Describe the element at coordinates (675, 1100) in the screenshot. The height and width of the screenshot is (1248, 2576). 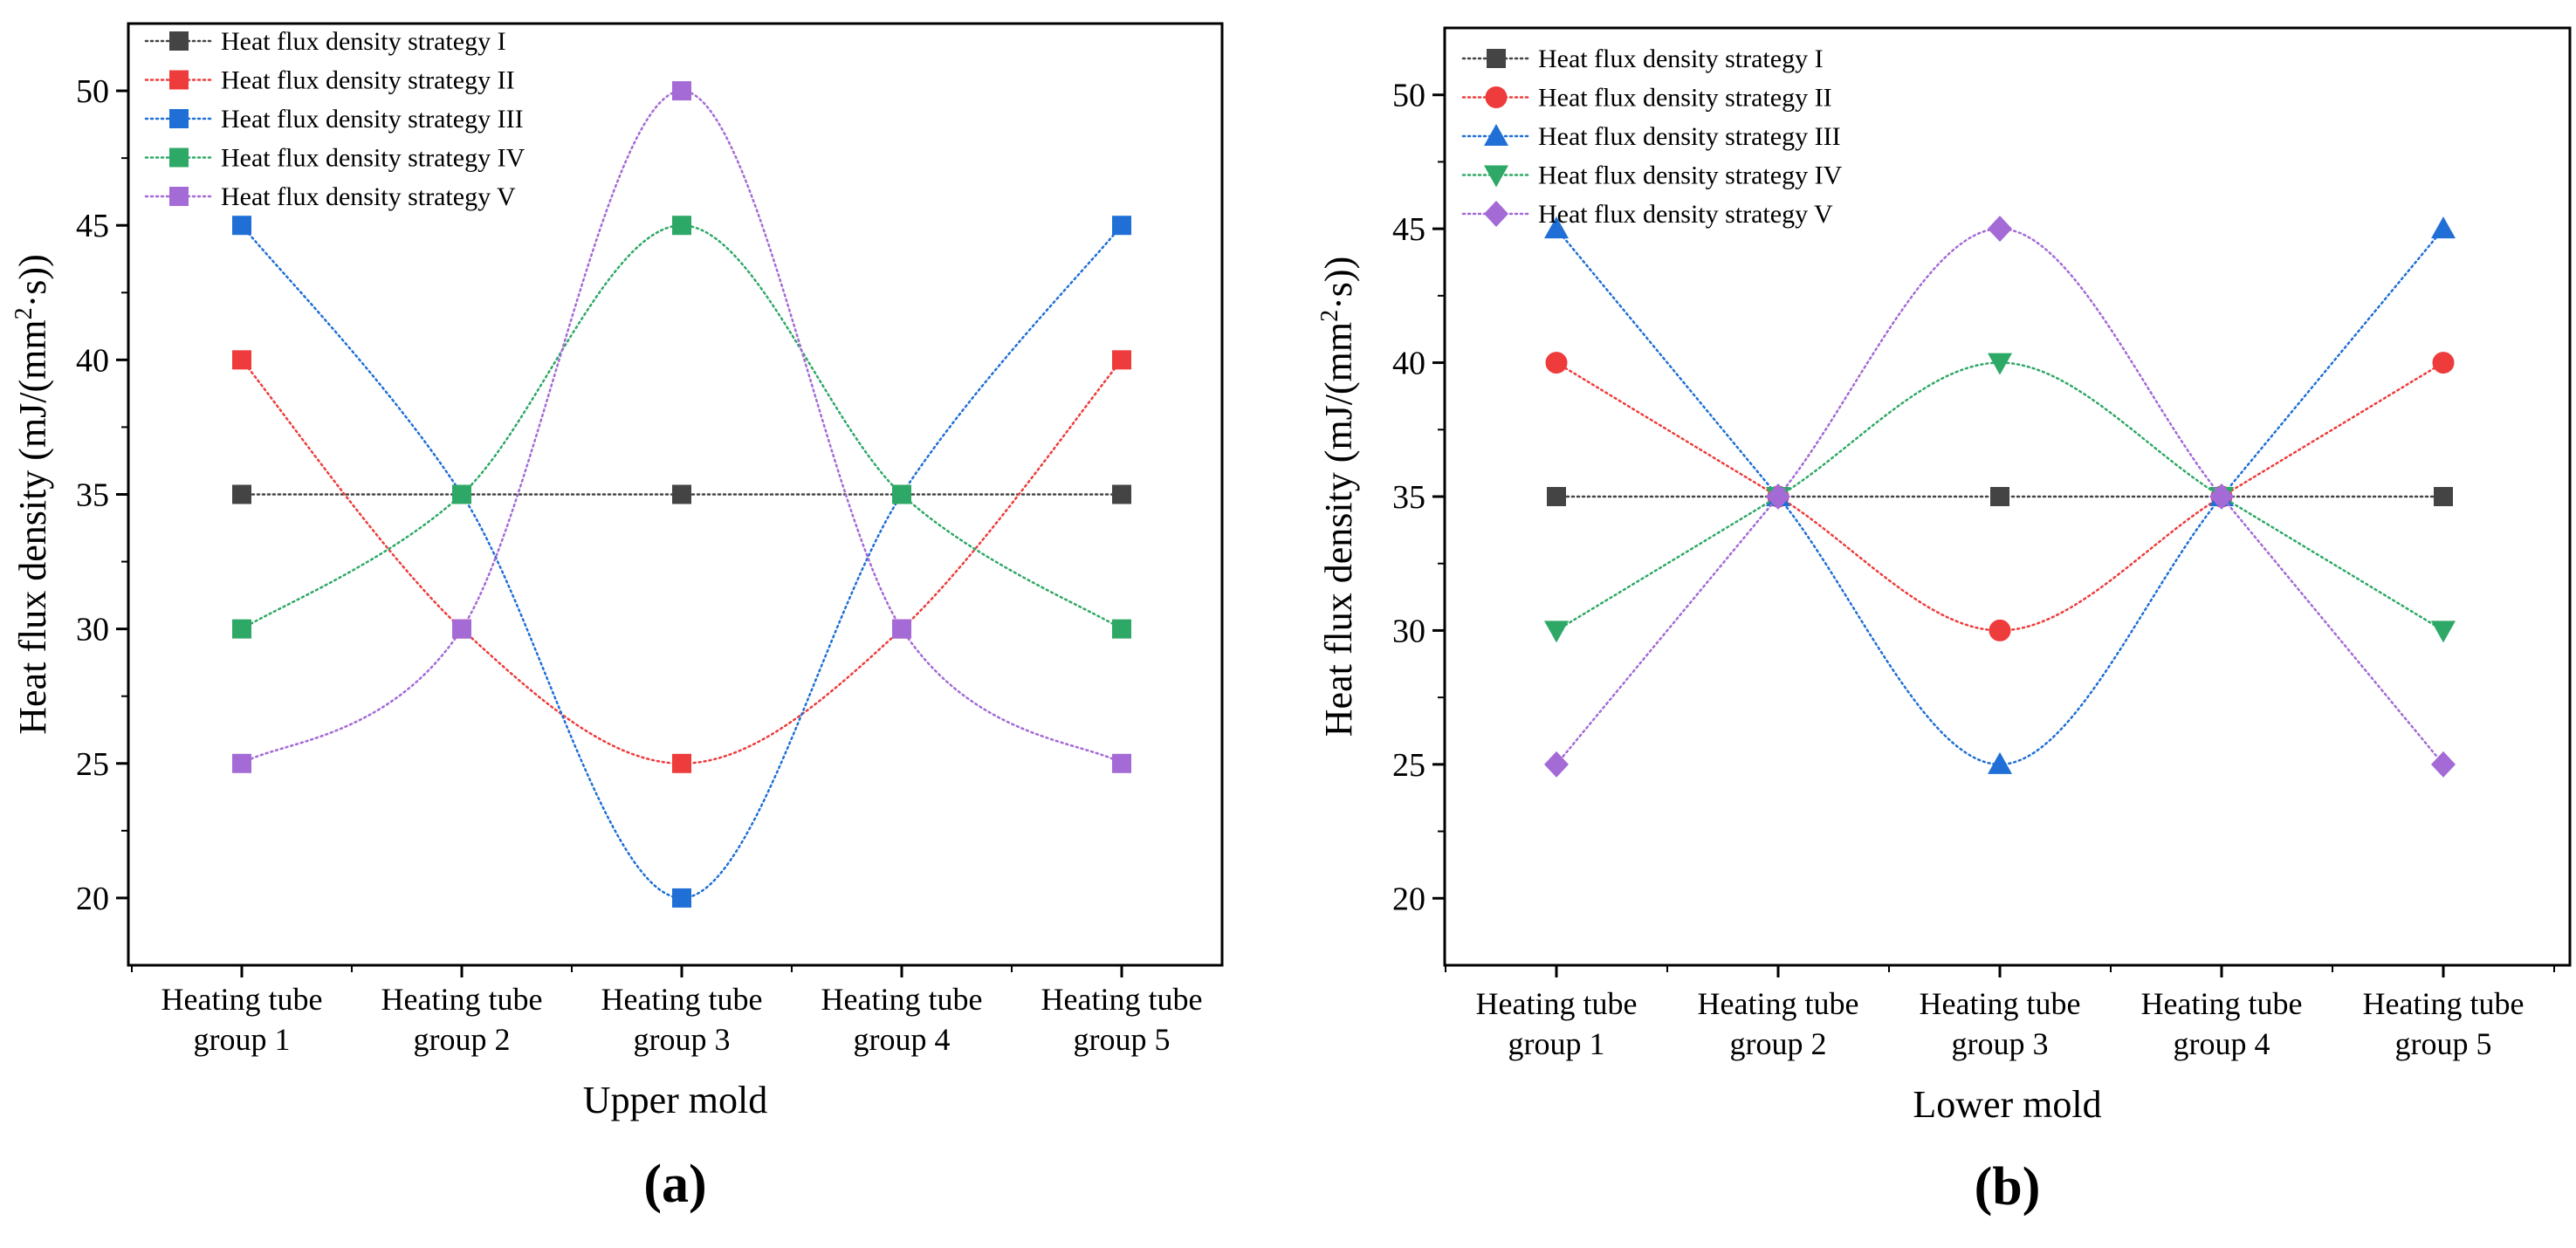
I see `x-axis-title: Upper mold` at that location.